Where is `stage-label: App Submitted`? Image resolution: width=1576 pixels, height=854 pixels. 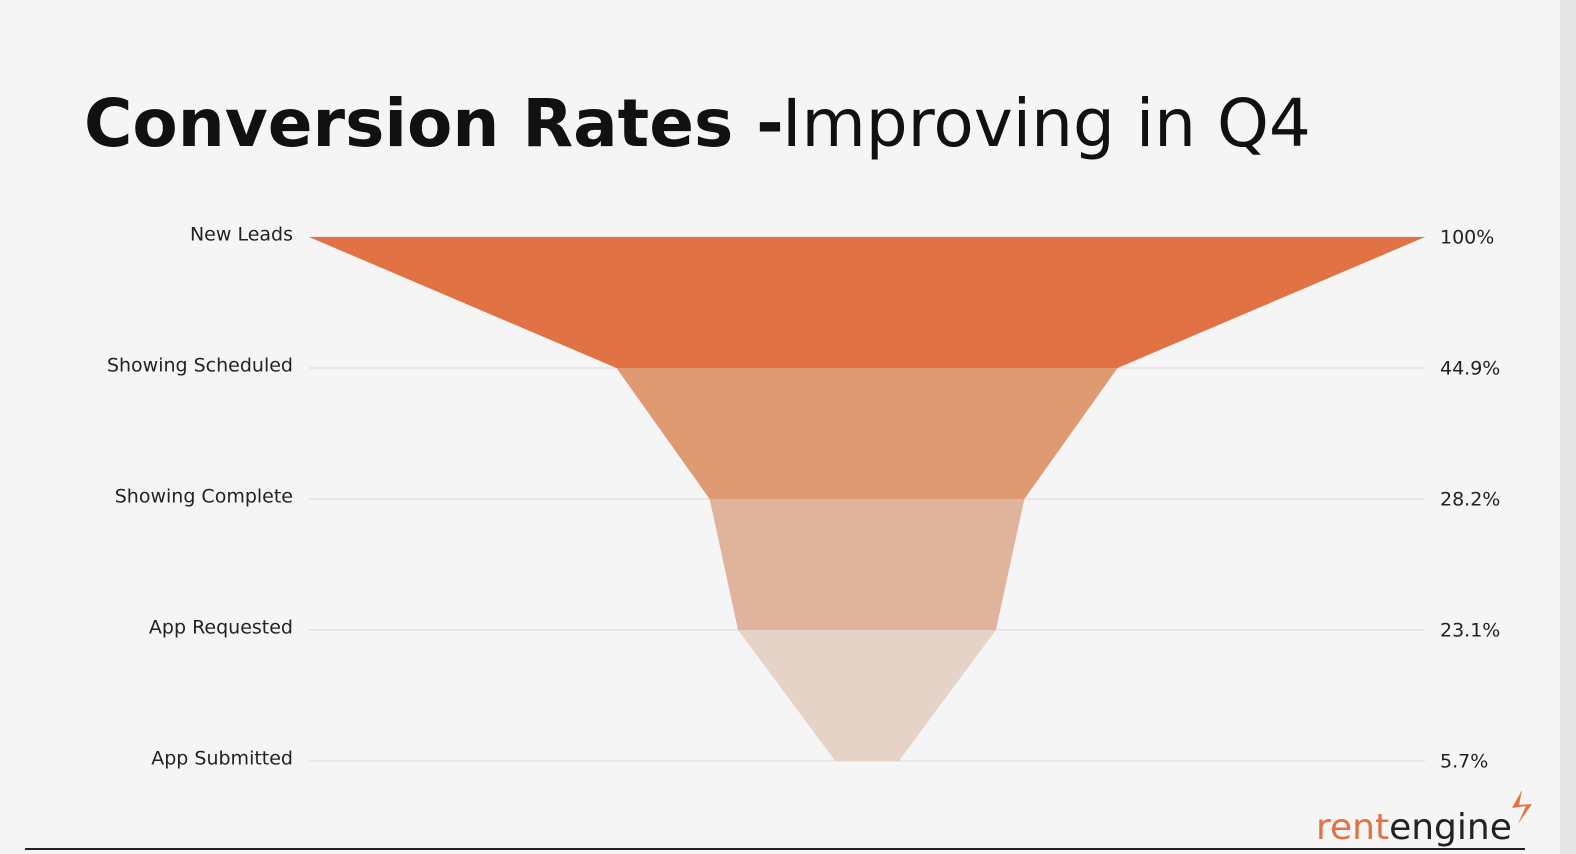
stage-label: App Submitted is located at coordinates (222, 759).